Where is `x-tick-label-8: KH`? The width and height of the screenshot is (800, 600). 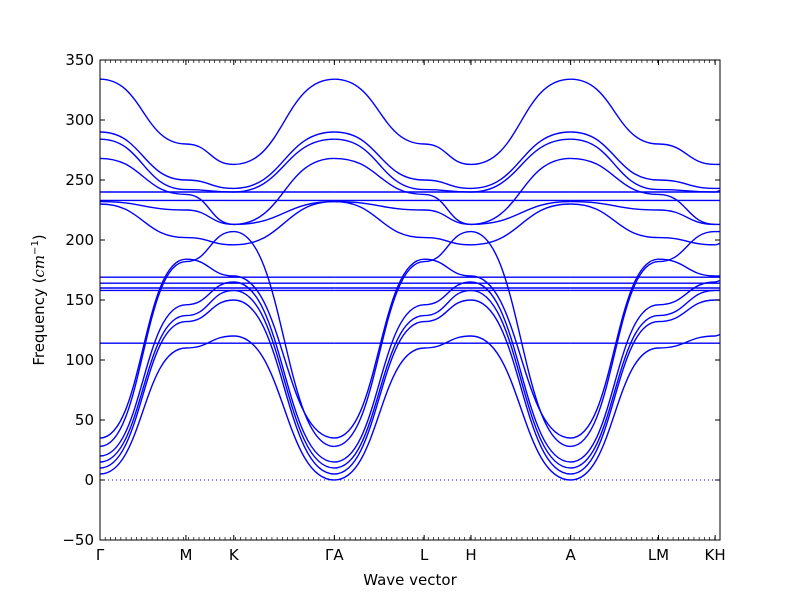 x-tick-label-8: KH is located at coordinates (715, 555).